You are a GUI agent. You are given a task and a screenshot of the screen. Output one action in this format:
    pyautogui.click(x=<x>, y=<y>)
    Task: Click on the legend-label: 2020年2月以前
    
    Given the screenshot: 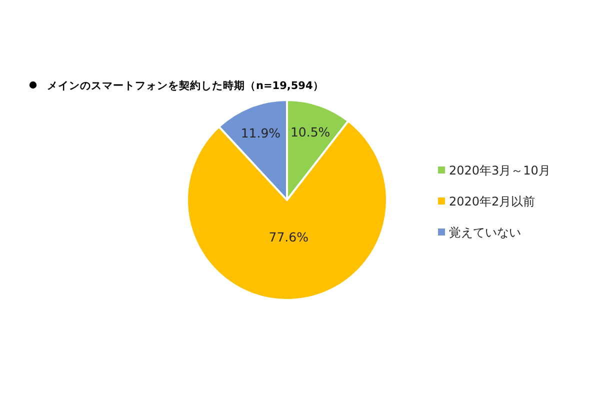 What is the action you would take?
    pyautogui.click(x=492, y=201)
    